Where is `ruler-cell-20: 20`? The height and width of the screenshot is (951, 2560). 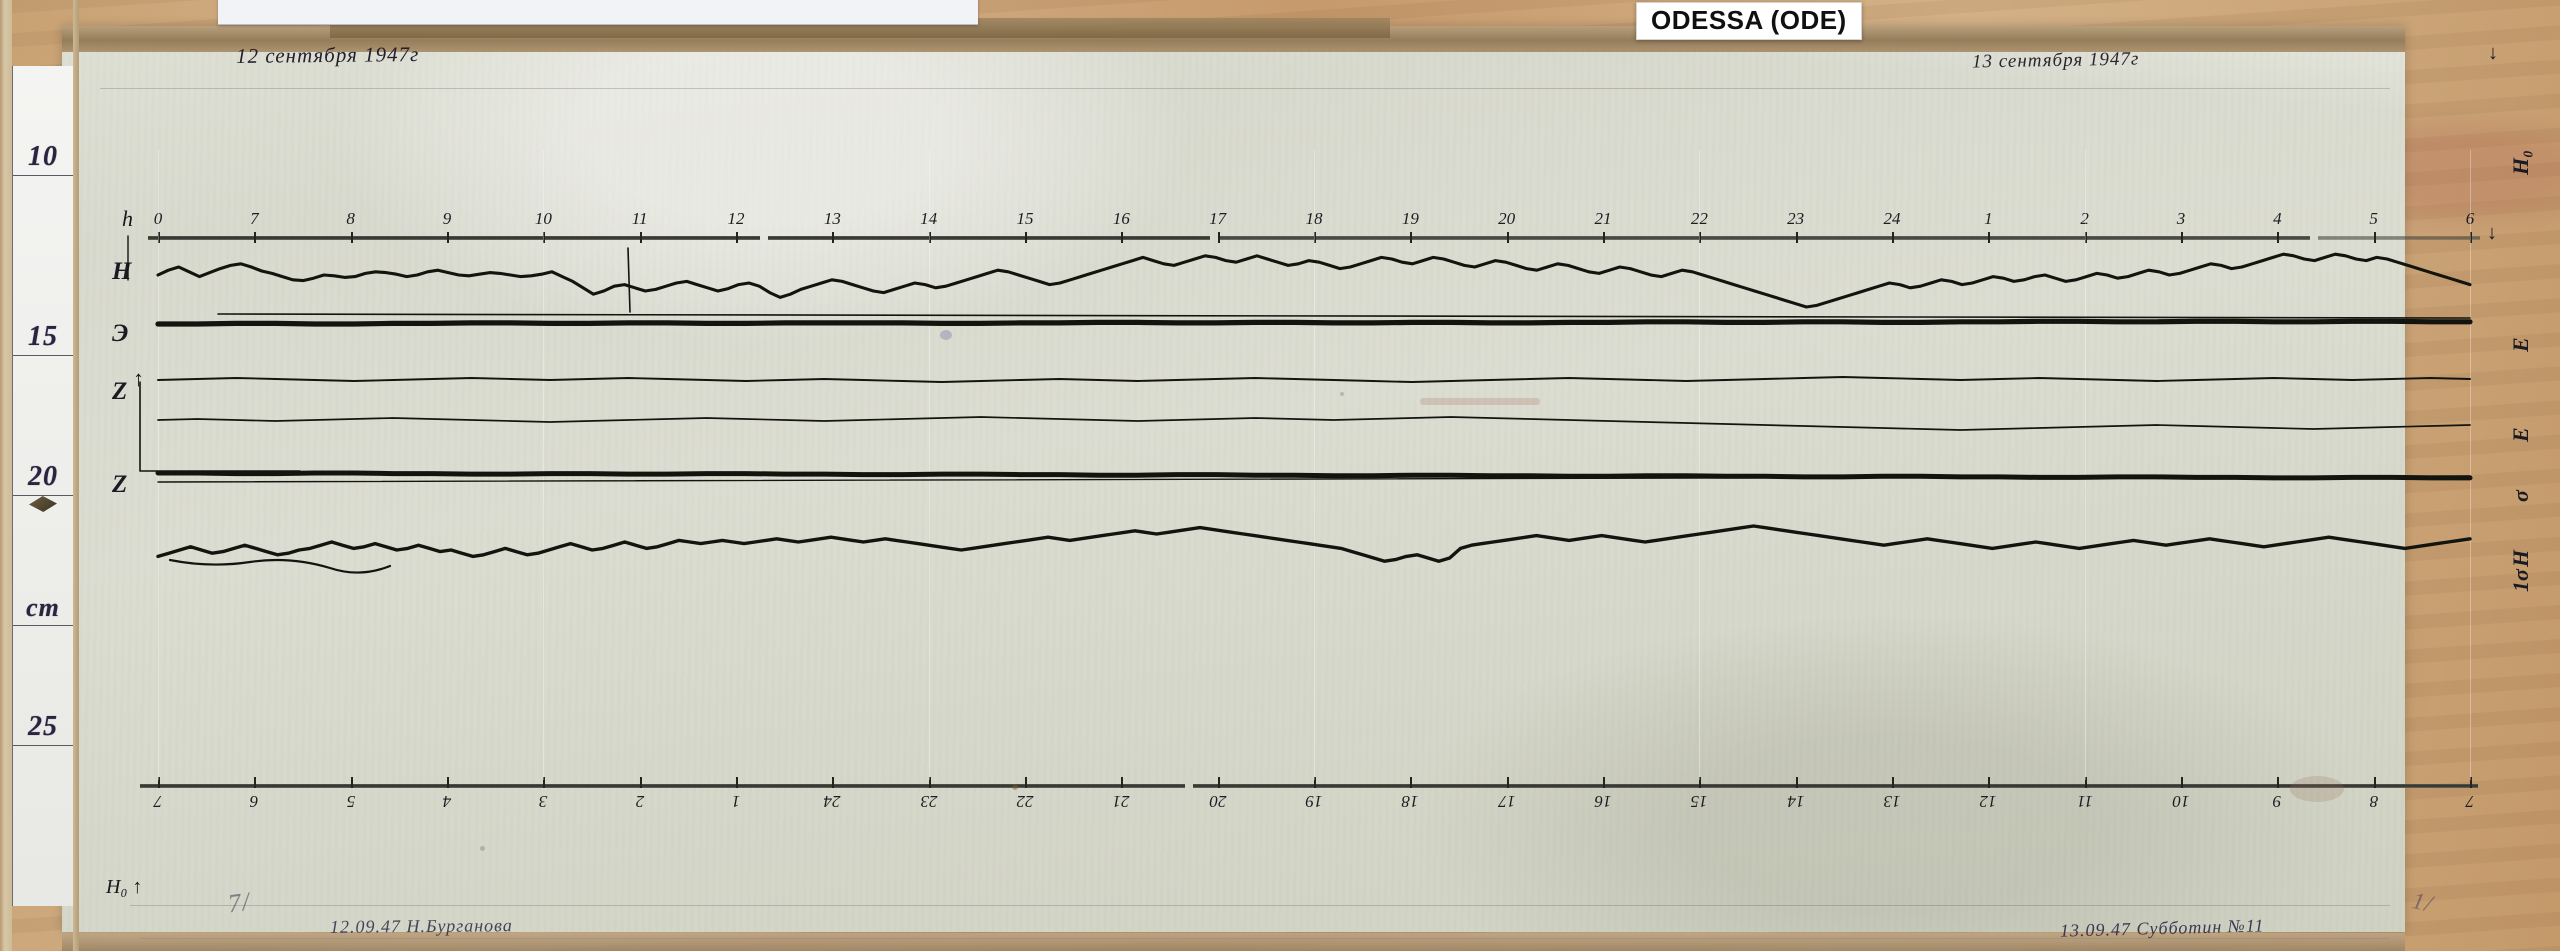 ruler-cell-20: 20 is located at coordinates (43, 426).